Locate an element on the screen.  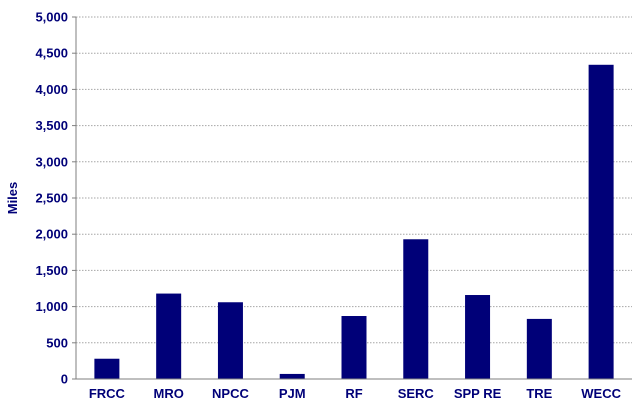
x-tick-label: PJM is located at coordinates (292, 393).